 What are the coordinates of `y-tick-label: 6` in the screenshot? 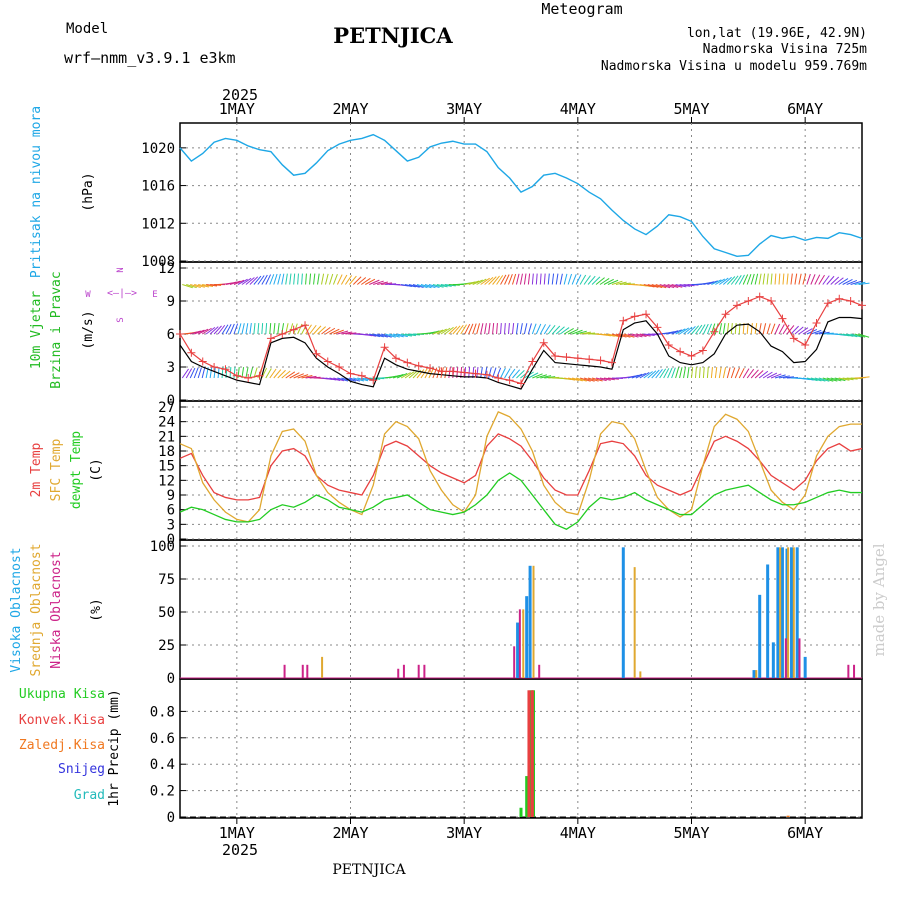 It's located at (171, 335).